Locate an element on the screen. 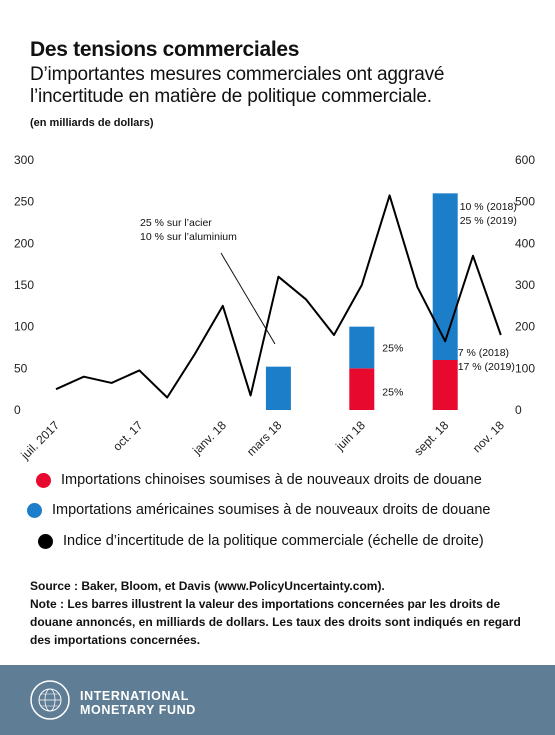 This screenshot has height=735, width=555. annotation-line: 25 % (2019) is located at coordinates (488, 221).